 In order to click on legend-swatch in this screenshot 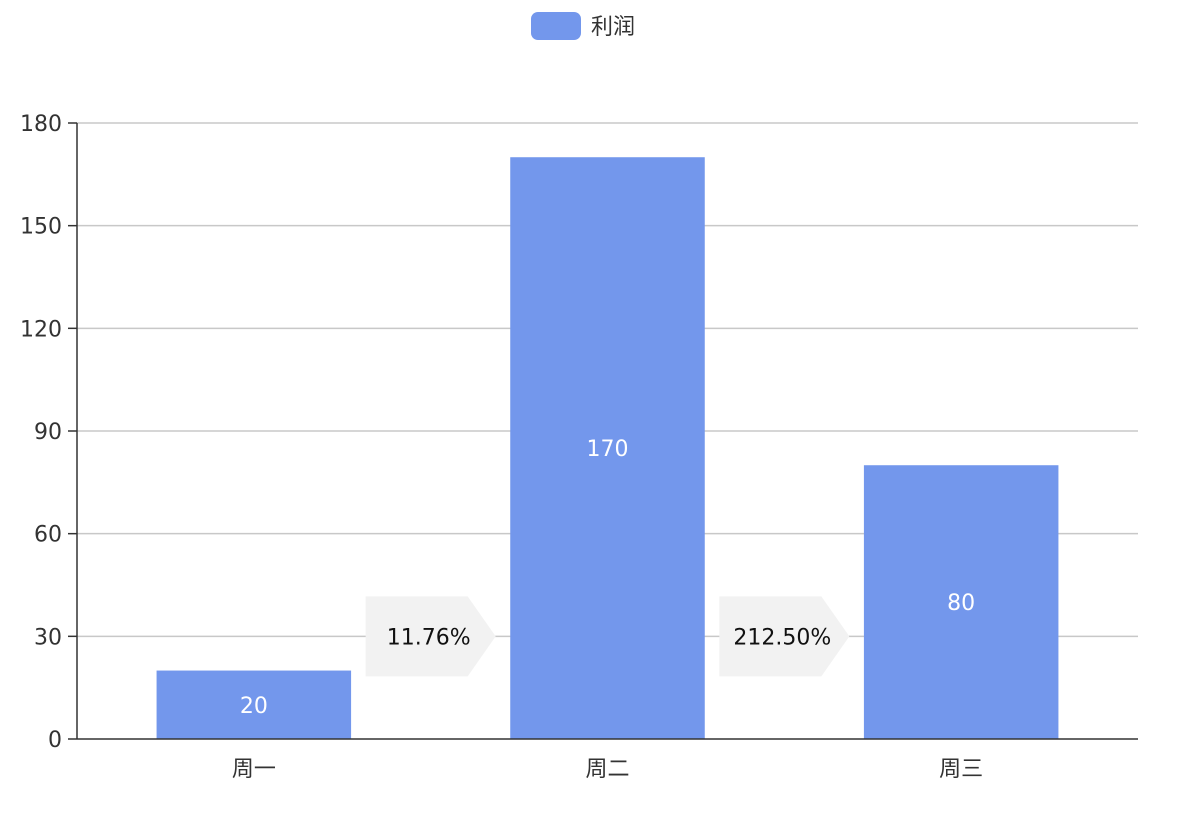, I will do `click(556, 26)`.